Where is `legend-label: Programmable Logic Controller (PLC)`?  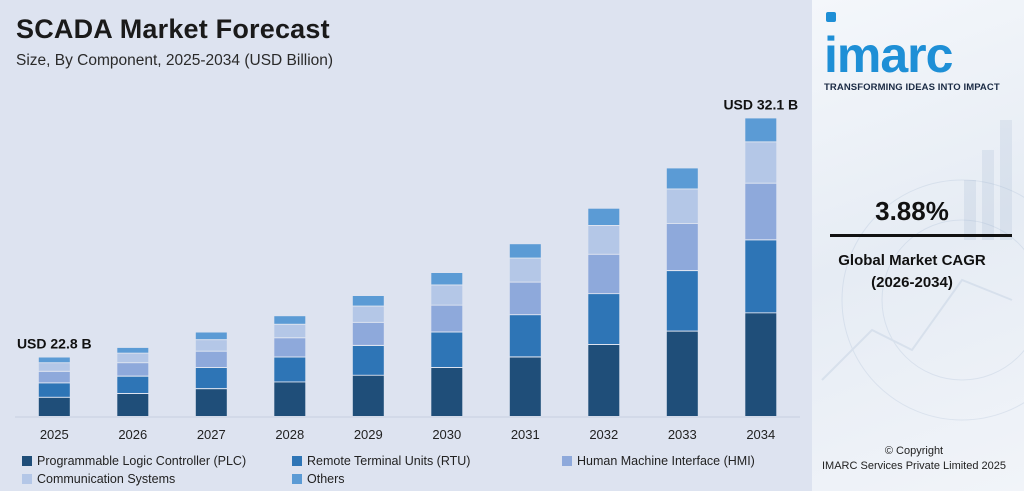
legend-label: Programmable Logic Controller (PLC) is located at coordinates (142, 461).